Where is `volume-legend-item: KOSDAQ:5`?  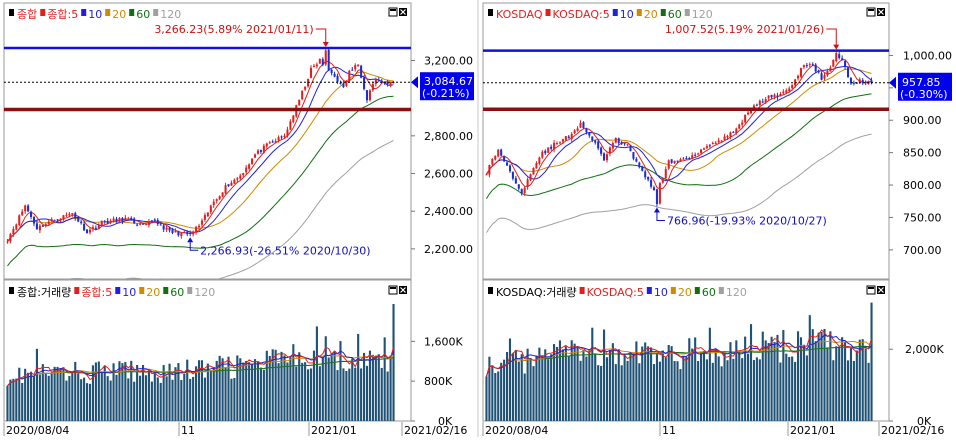
volume-legend-item: KOSDAQ:5 is located at coordinates (615, 292).